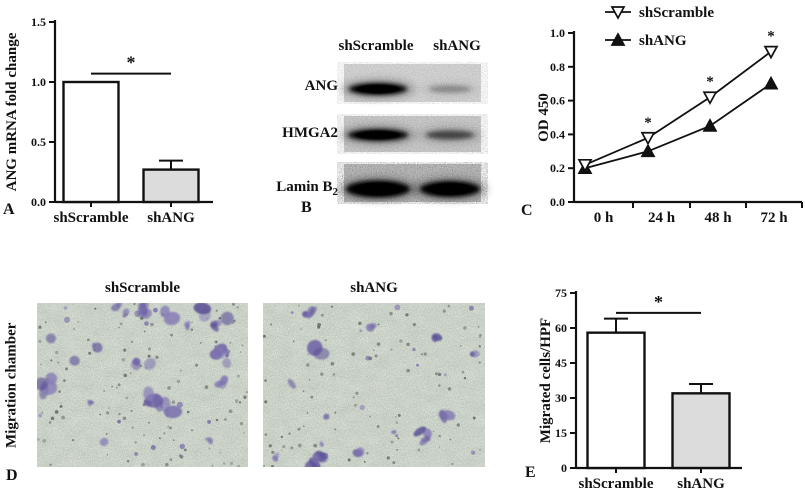  I want to click on micrograph-title-shang: shANG, so click(374, 288).